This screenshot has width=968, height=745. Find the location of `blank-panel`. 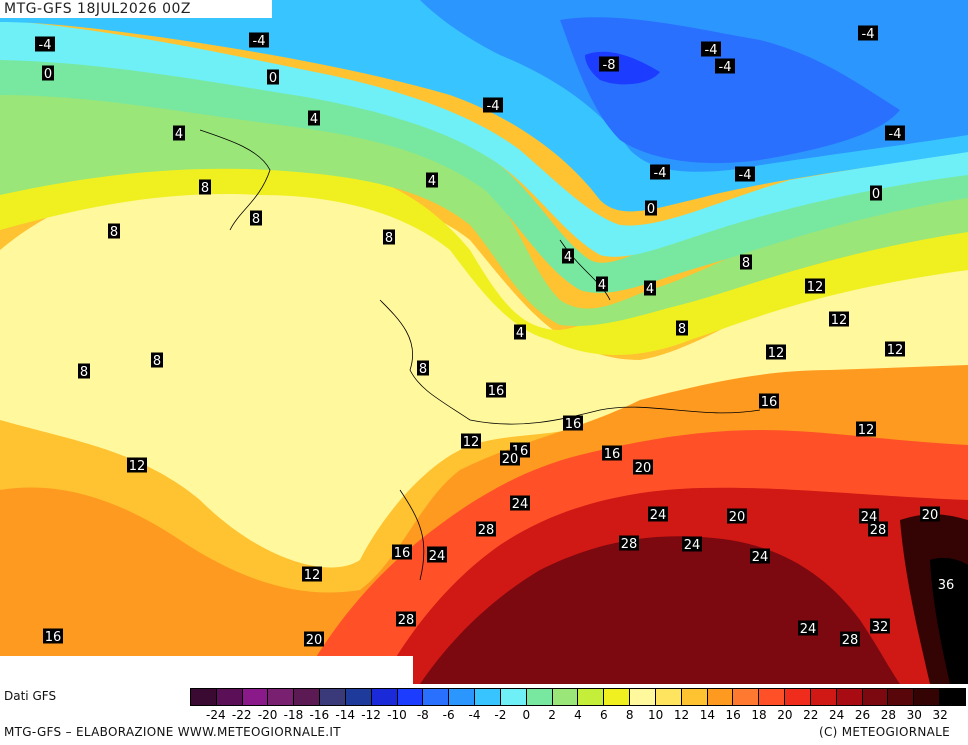

blank-panel is located at coordinates (206, 670).